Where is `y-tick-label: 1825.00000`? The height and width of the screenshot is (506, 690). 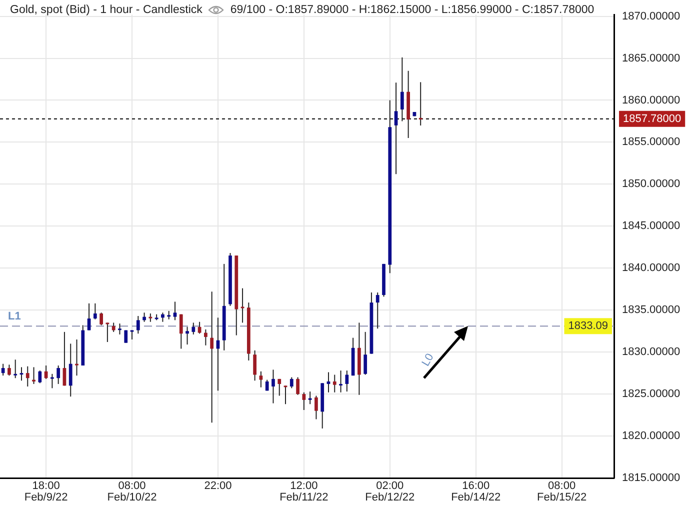 y-tick-label: 1825.00000 is located at coordinates (651, 394).